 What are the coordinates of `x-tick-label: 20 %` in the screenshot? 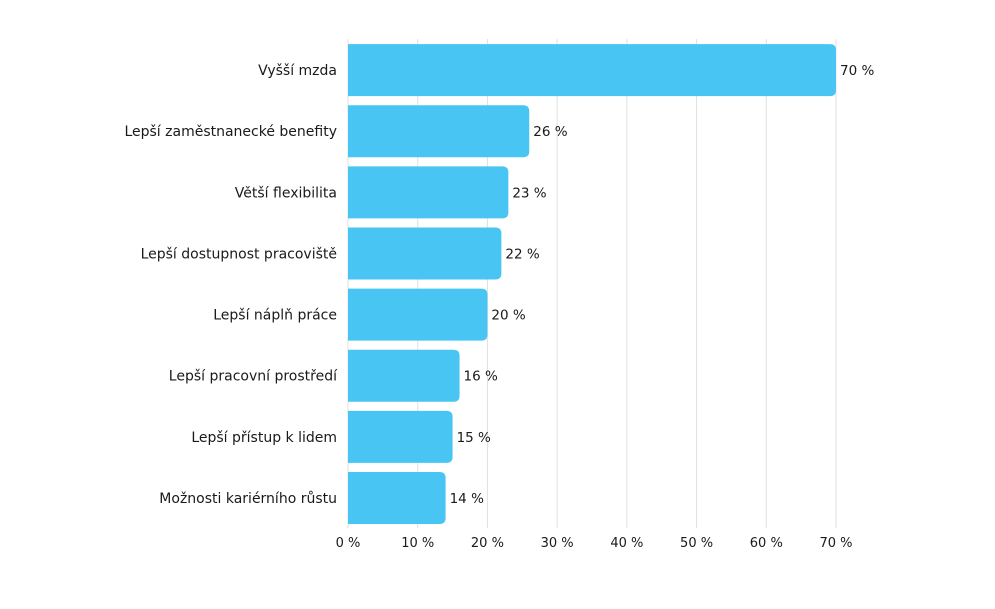 It's located at (487, 543).